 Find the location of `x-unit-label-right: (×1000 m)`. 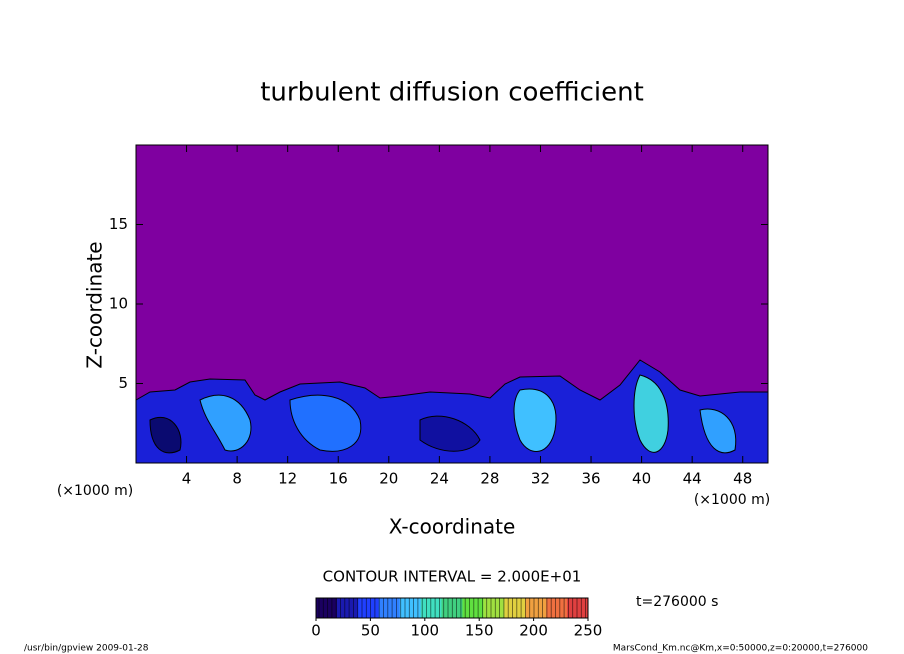

x-unit-label-right: (×1000 m) is located at coordinates (732, 500).